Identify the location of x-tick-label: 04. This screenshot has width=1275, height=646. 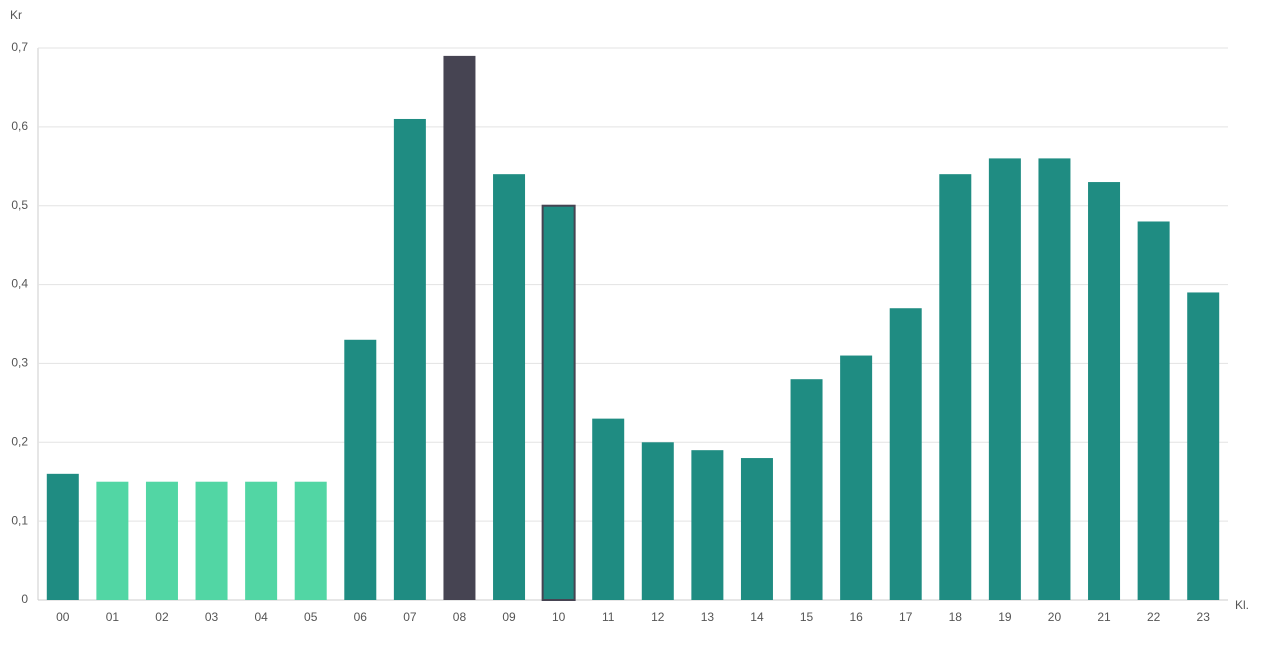
(261, 617).